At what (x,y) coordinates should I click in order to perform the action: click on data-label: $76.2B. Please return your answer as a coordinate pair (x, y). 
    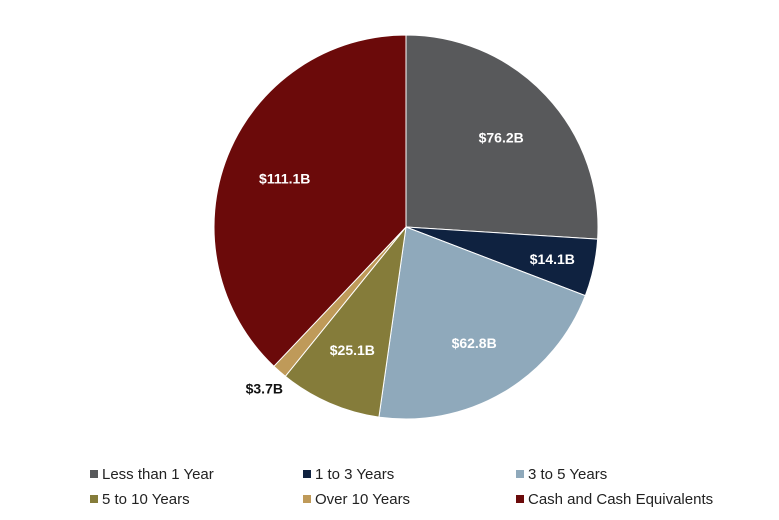
    Looking at the image, I should click on (501, 138).